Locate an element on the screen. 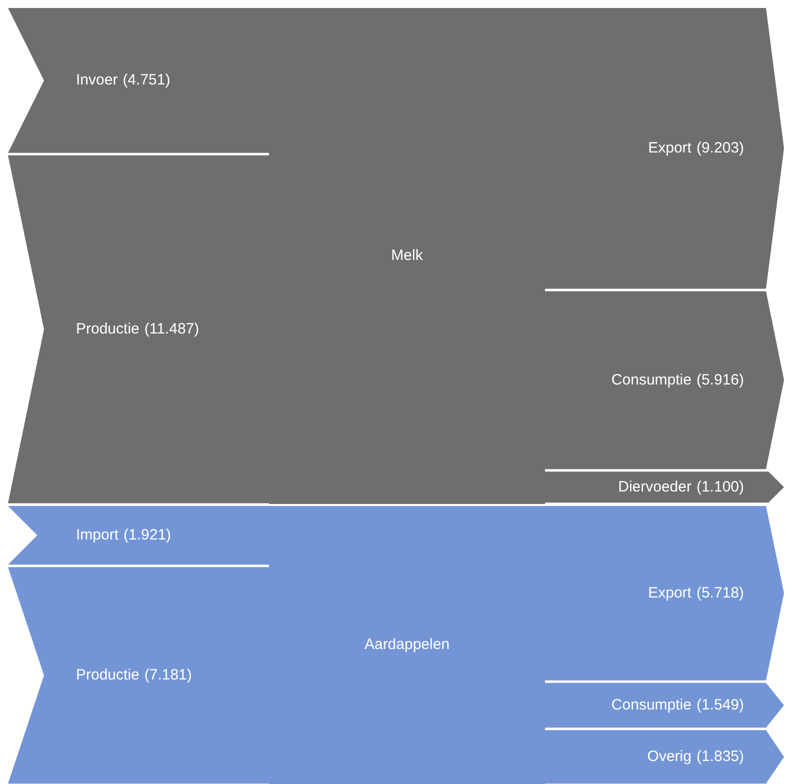 The image size is (792, 784). data-label: (11.487) is located at coordinates (172, 329).